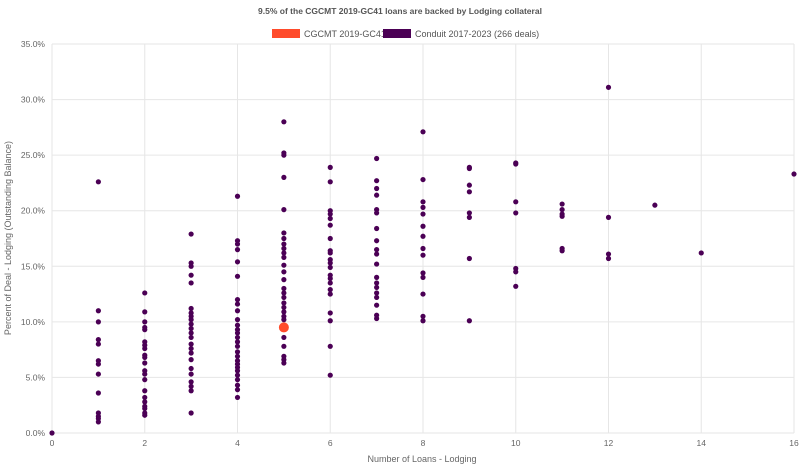  What do you see at coordinates (461, 34) in the screenshot?
I see `legend-item-conduit: Conduit 2017-2023 (266 deals)` at bounding box center [461, 34].